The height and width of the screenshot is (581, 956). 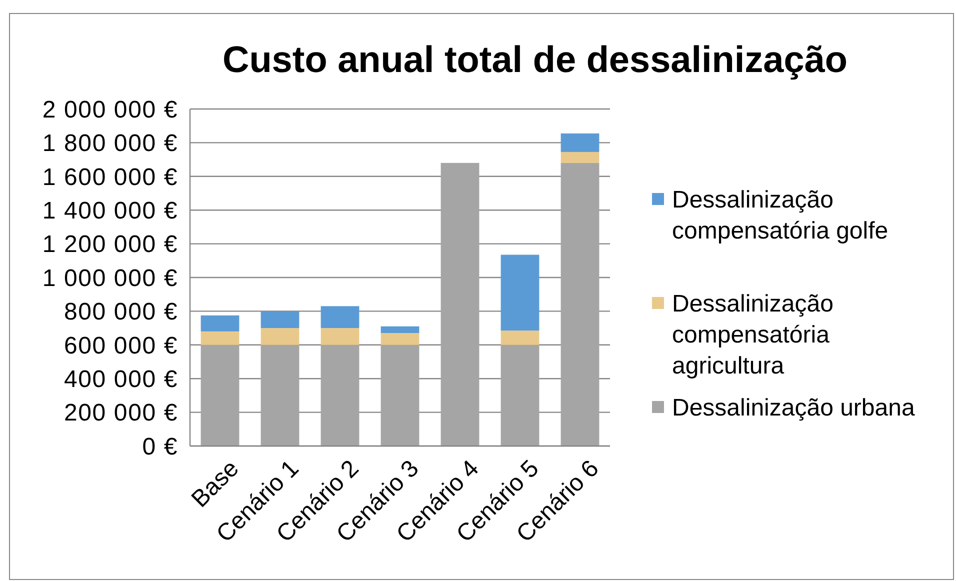 I want to click on y-tick-label: 2 000 000 €, so click(x=110, y=110).